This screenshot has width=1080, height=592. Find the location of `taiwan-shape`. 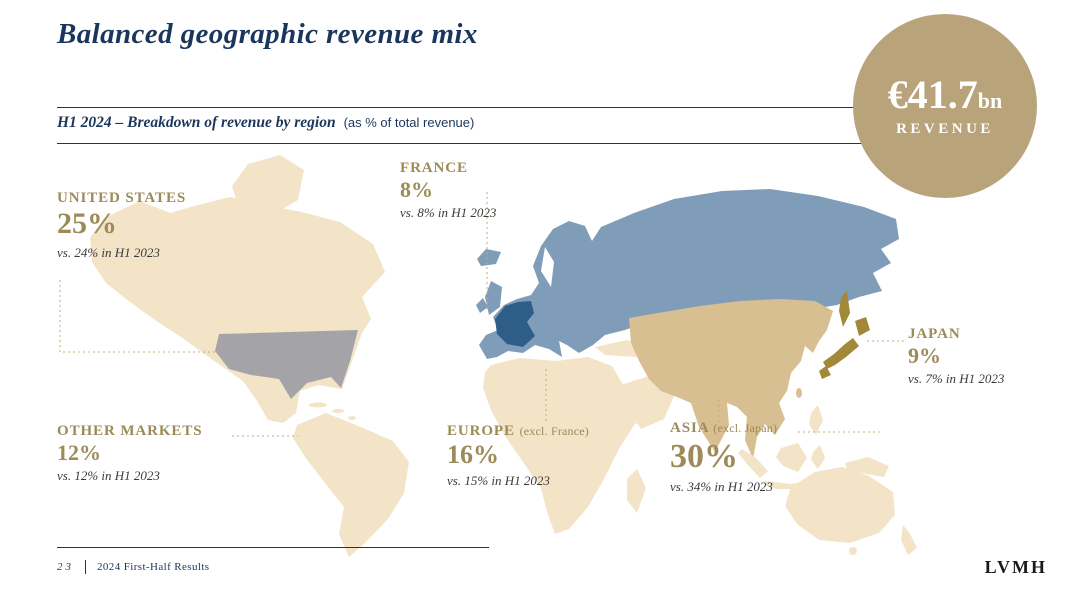

taiwan-shape is located at coordinates (799, 393).